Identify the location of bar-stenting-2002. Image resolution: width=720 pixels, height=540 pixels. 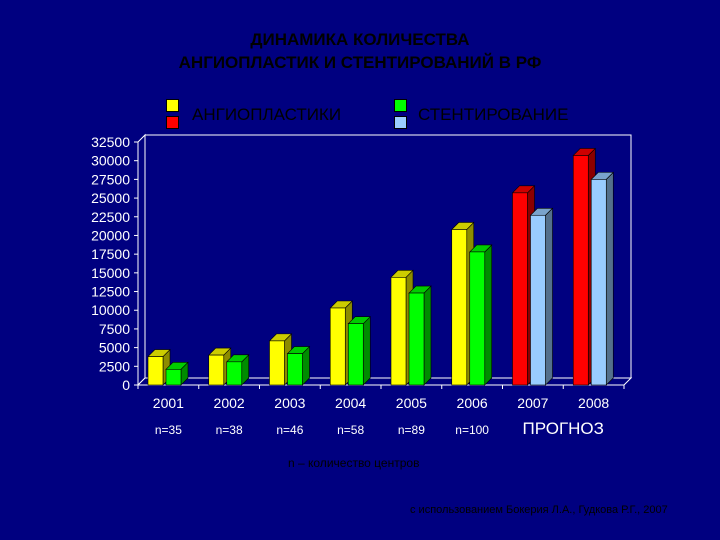
(234, 373).